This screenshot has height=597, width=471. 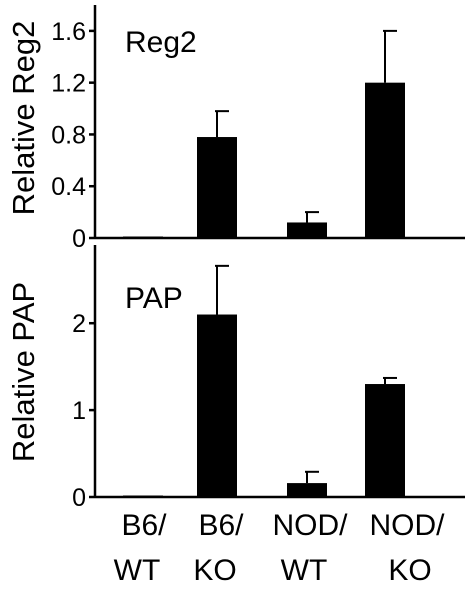 What do you see at coordinates (68, 84) in the screenshot?
I see `reg2-tick-label: 1.2` at bounding box center [68, 84].